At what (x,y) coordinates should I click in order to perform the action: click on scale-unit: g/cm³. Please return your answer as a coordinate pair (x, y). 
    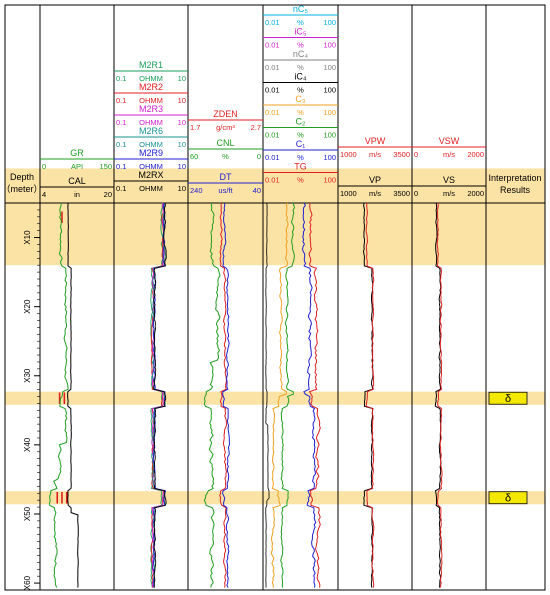
    Looking at the image, I should click on (225, 127).